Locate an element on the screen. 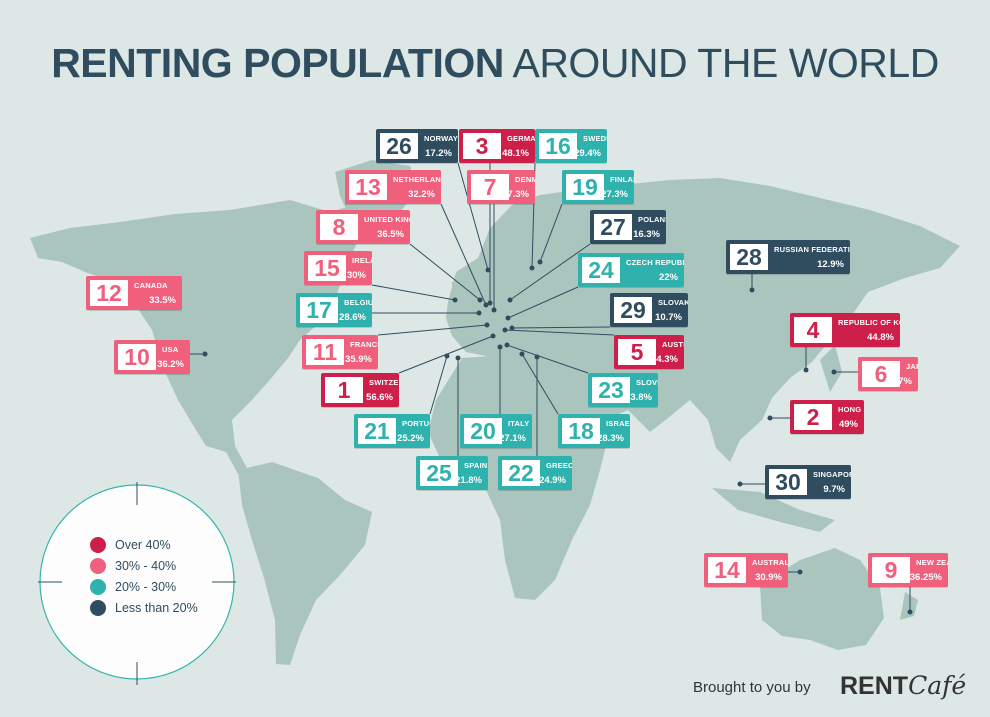 The width and height of the screenshot is (990, 717). rent-percentage: 16.3% is located at coordinates (646, 234).